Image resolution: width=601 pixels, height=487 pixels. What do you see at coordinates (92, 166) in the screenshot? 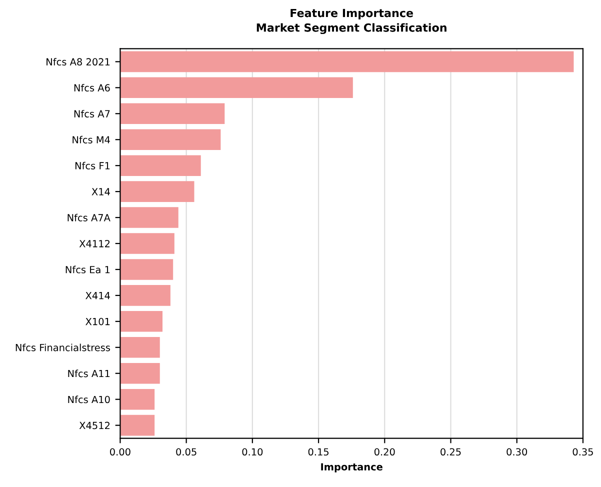
I see `y-tick-label: Nfcs F1` at bounding box center [92, 166].